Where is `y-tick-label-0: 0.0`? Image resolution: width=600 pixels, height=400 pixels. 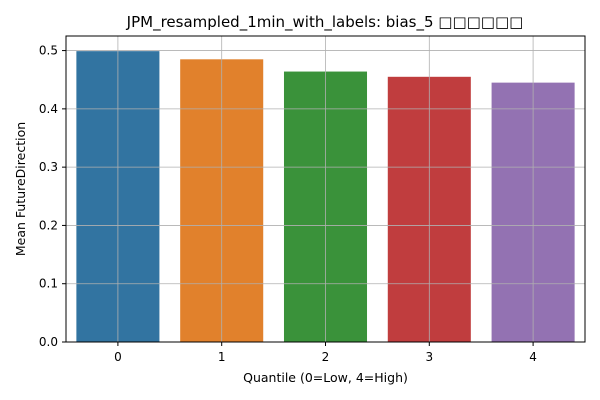 y-tick-label-0: 0.0 is located at coordinates (48, 342).